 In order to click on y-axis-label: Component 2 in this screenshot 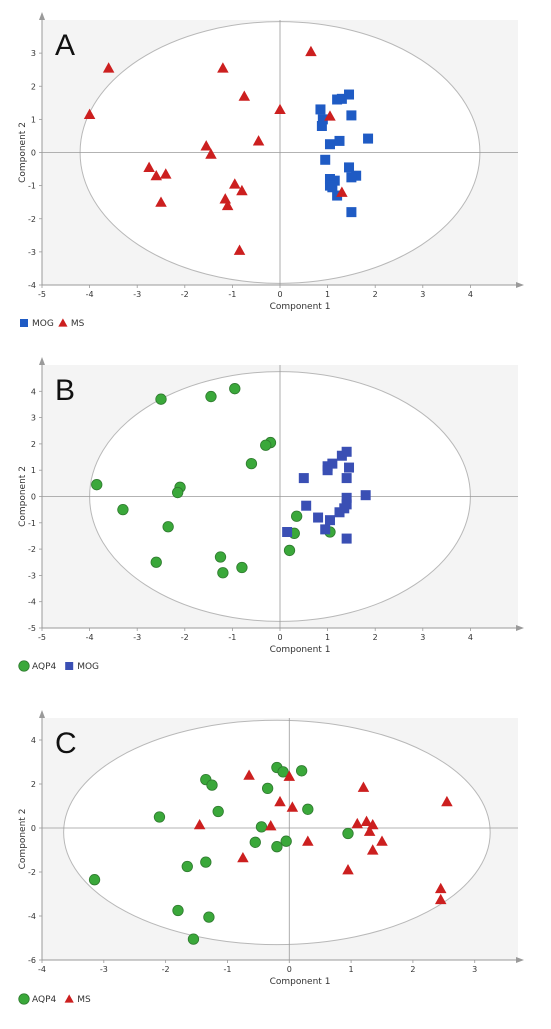, I will do `click(23, 152)`.